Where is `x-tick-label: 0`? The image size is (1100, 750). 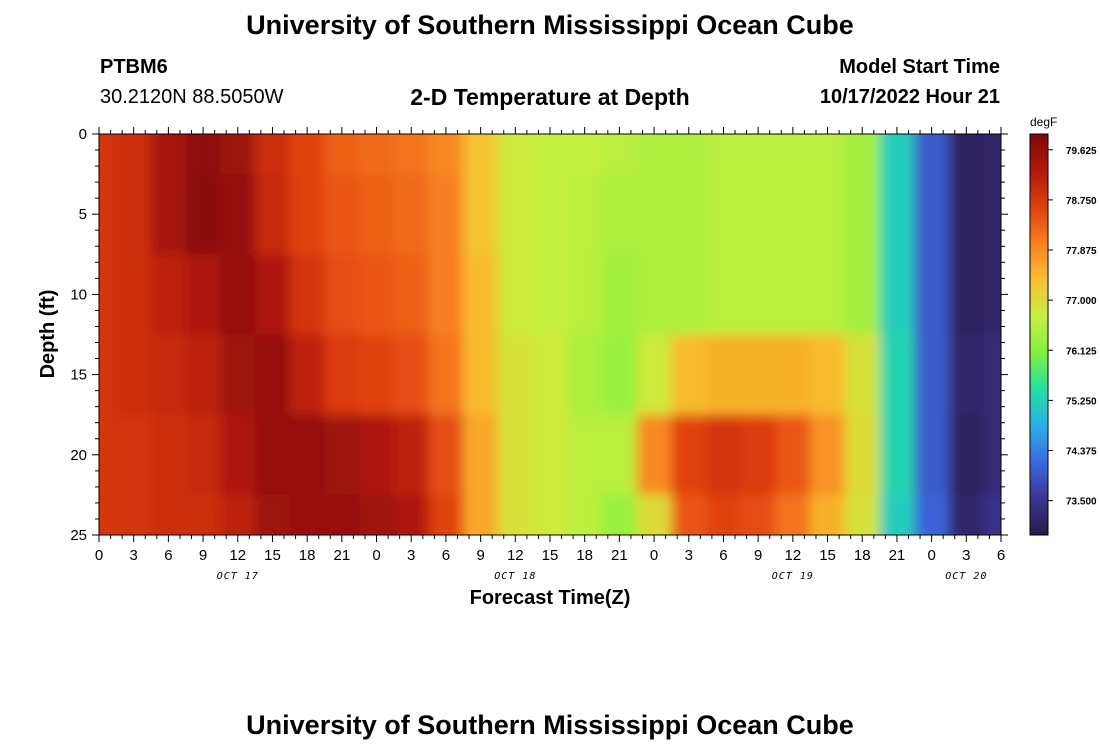
x-tick-label: 0 is located at coordinates (931, 555).